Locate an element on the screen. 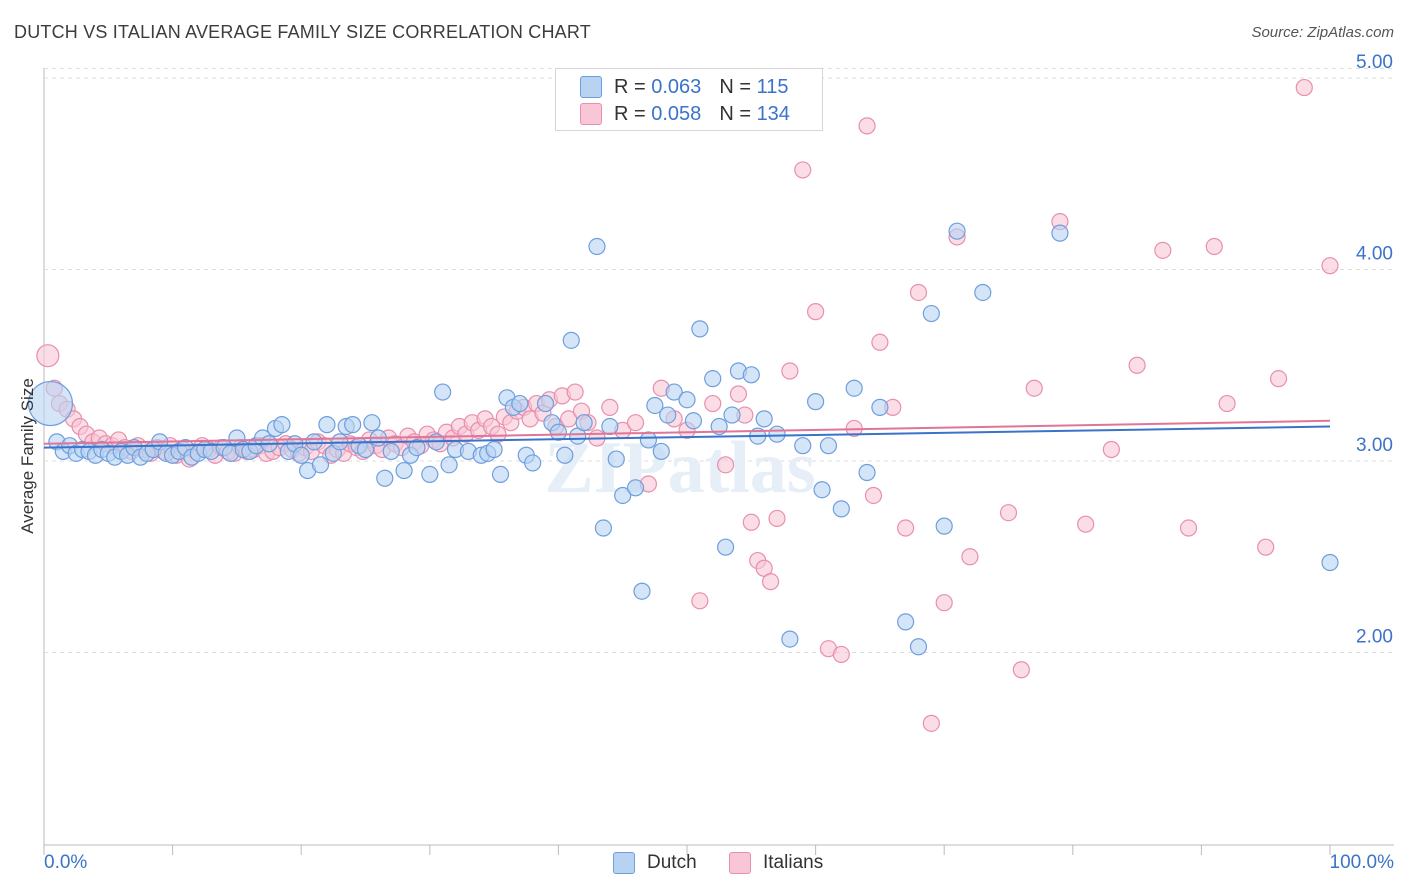 The width and height of the screenshot is (1406, 892). y-tick-label: 2.00 is located at coordinates (1374, 637).